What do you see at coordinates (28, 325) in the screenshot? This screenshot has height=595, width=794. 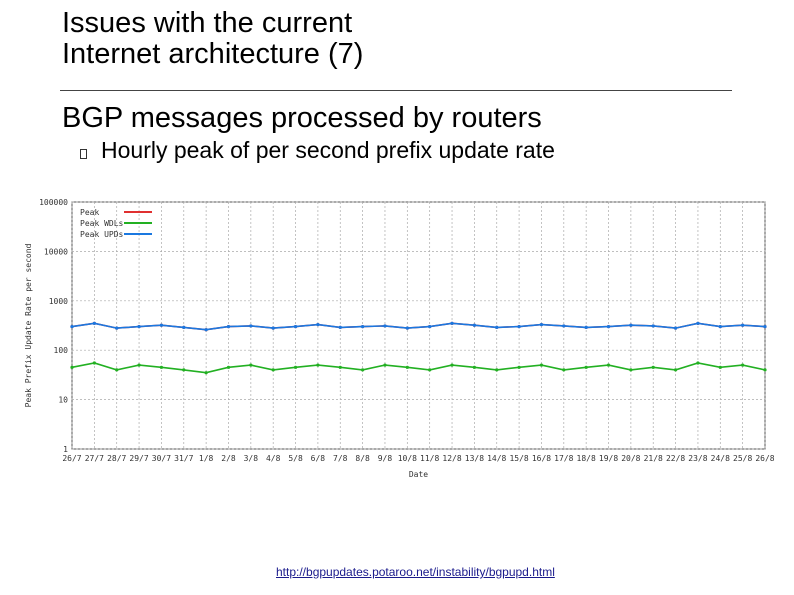 I see `y-axis-label: Peak Prefix Update Rate per second` at bounding box center [28, 325].